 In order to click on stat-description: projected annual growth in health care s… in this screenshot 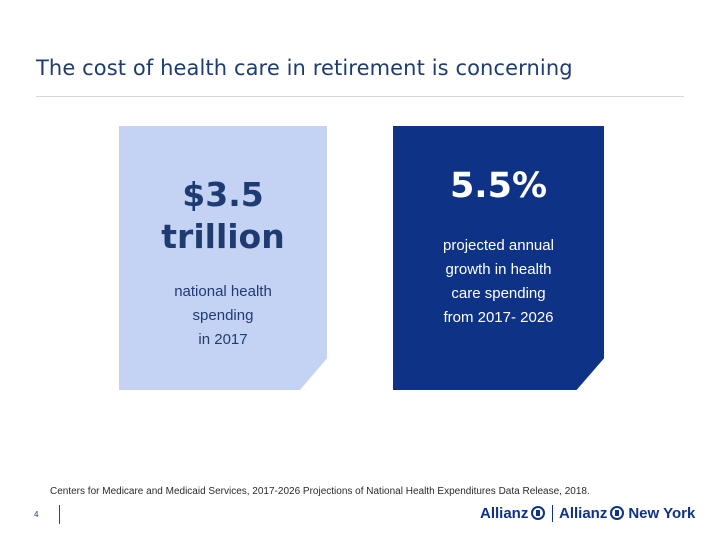, I will do `click(498, 282)`.